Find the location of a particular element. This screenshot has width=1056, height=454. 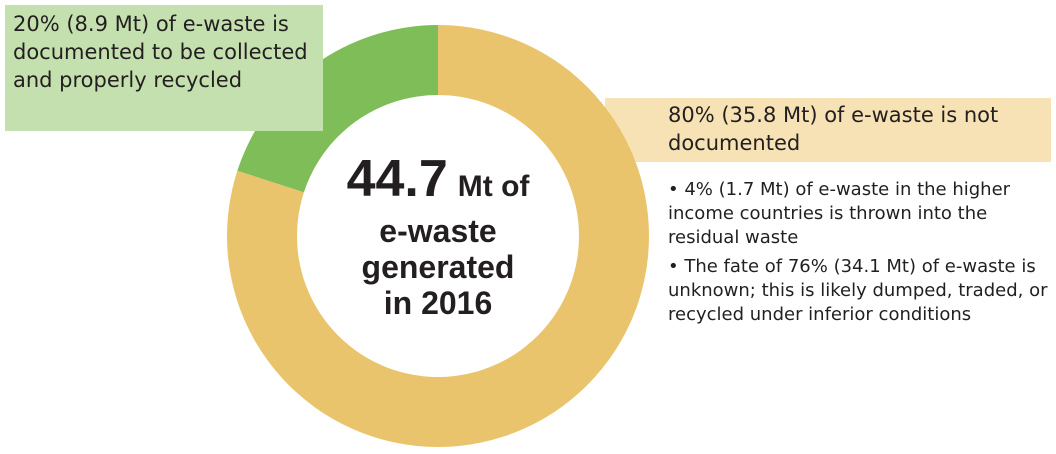

center-line: in 2016 is located at coordinates (438, 303).